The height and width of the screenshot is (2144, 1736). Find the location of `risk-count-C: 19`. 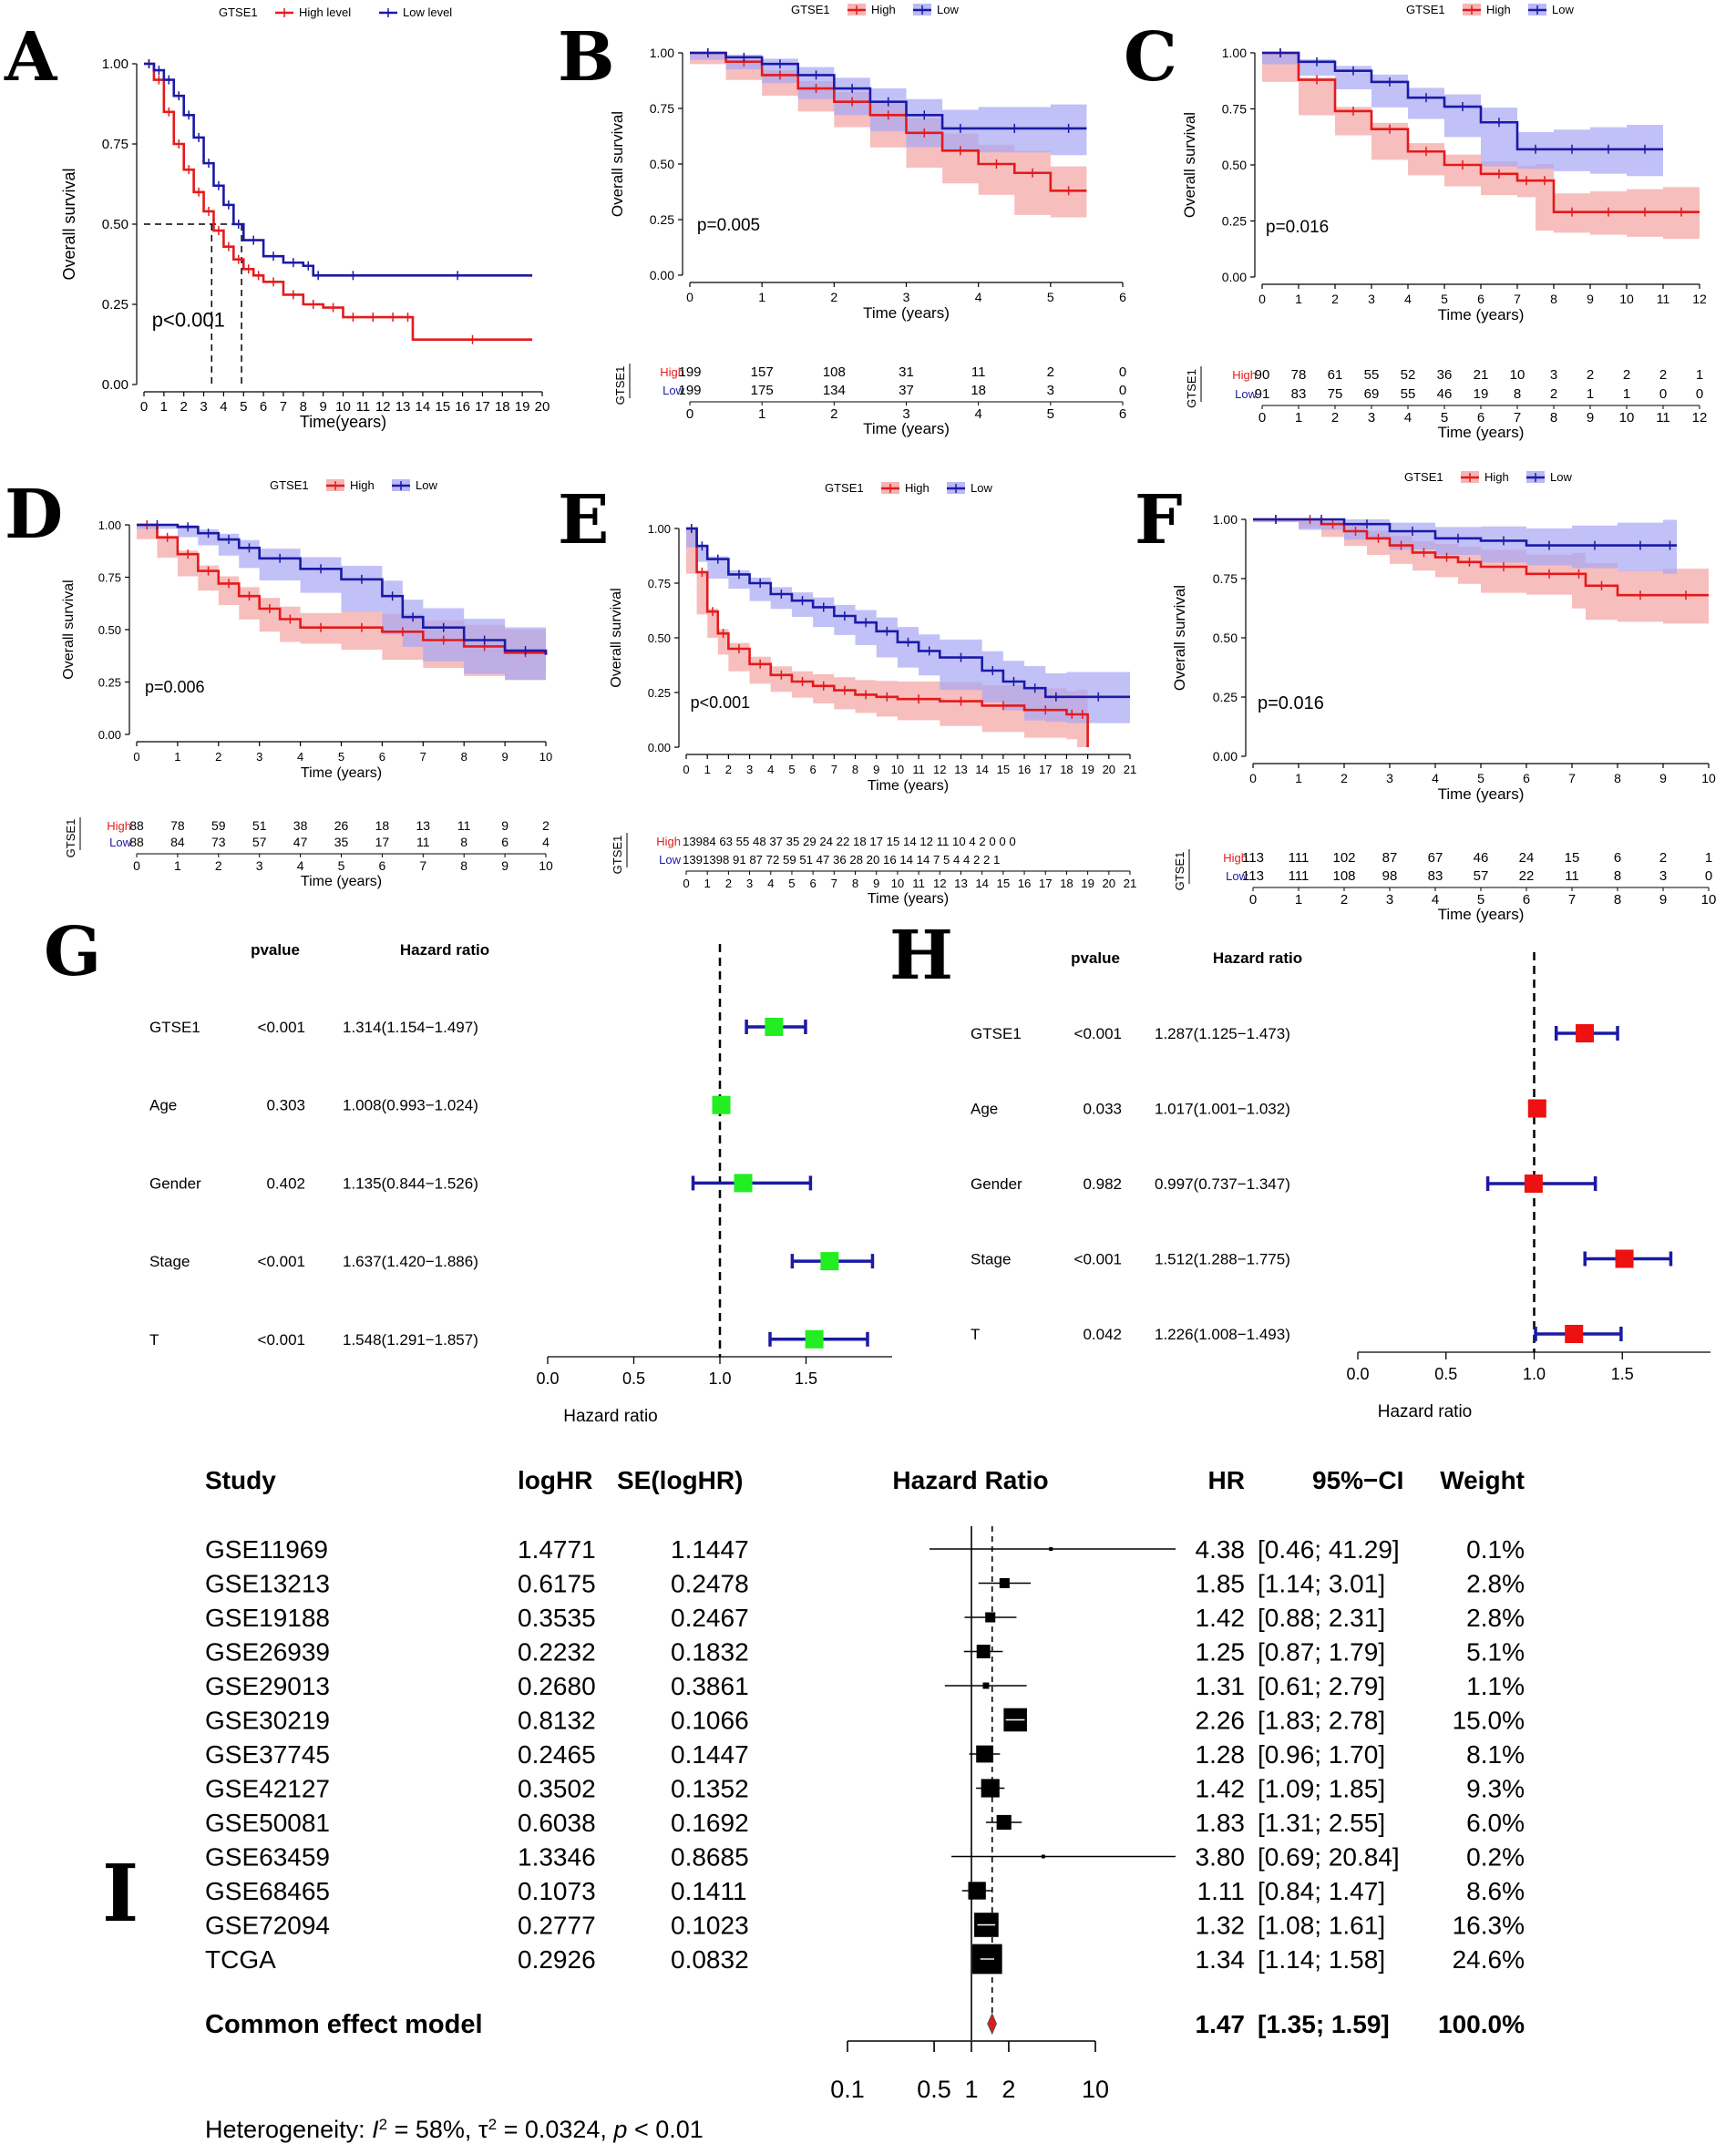

risk-count-C: 19 is located at coordinates (1481, 394).